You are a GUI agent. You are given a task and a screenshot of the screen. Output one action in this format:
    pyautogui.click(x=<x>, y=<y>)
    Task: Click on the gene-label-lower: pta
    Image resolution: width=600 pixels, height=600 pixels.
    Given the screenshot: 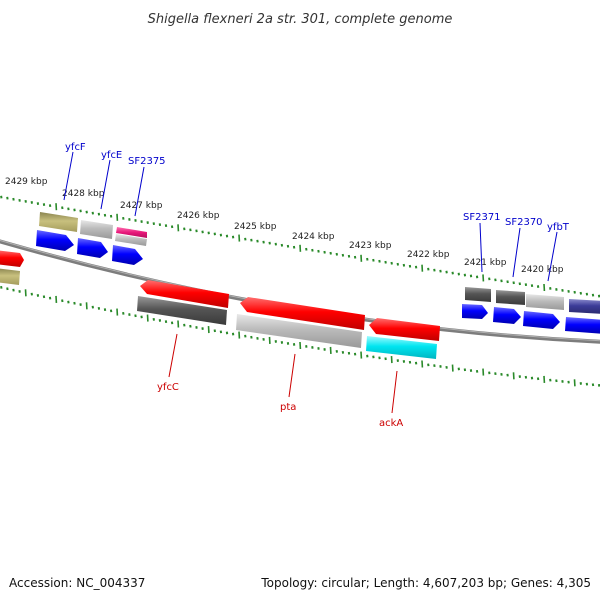 What is the action you would take?
    pyautogui.click(x=288, y=407)
    